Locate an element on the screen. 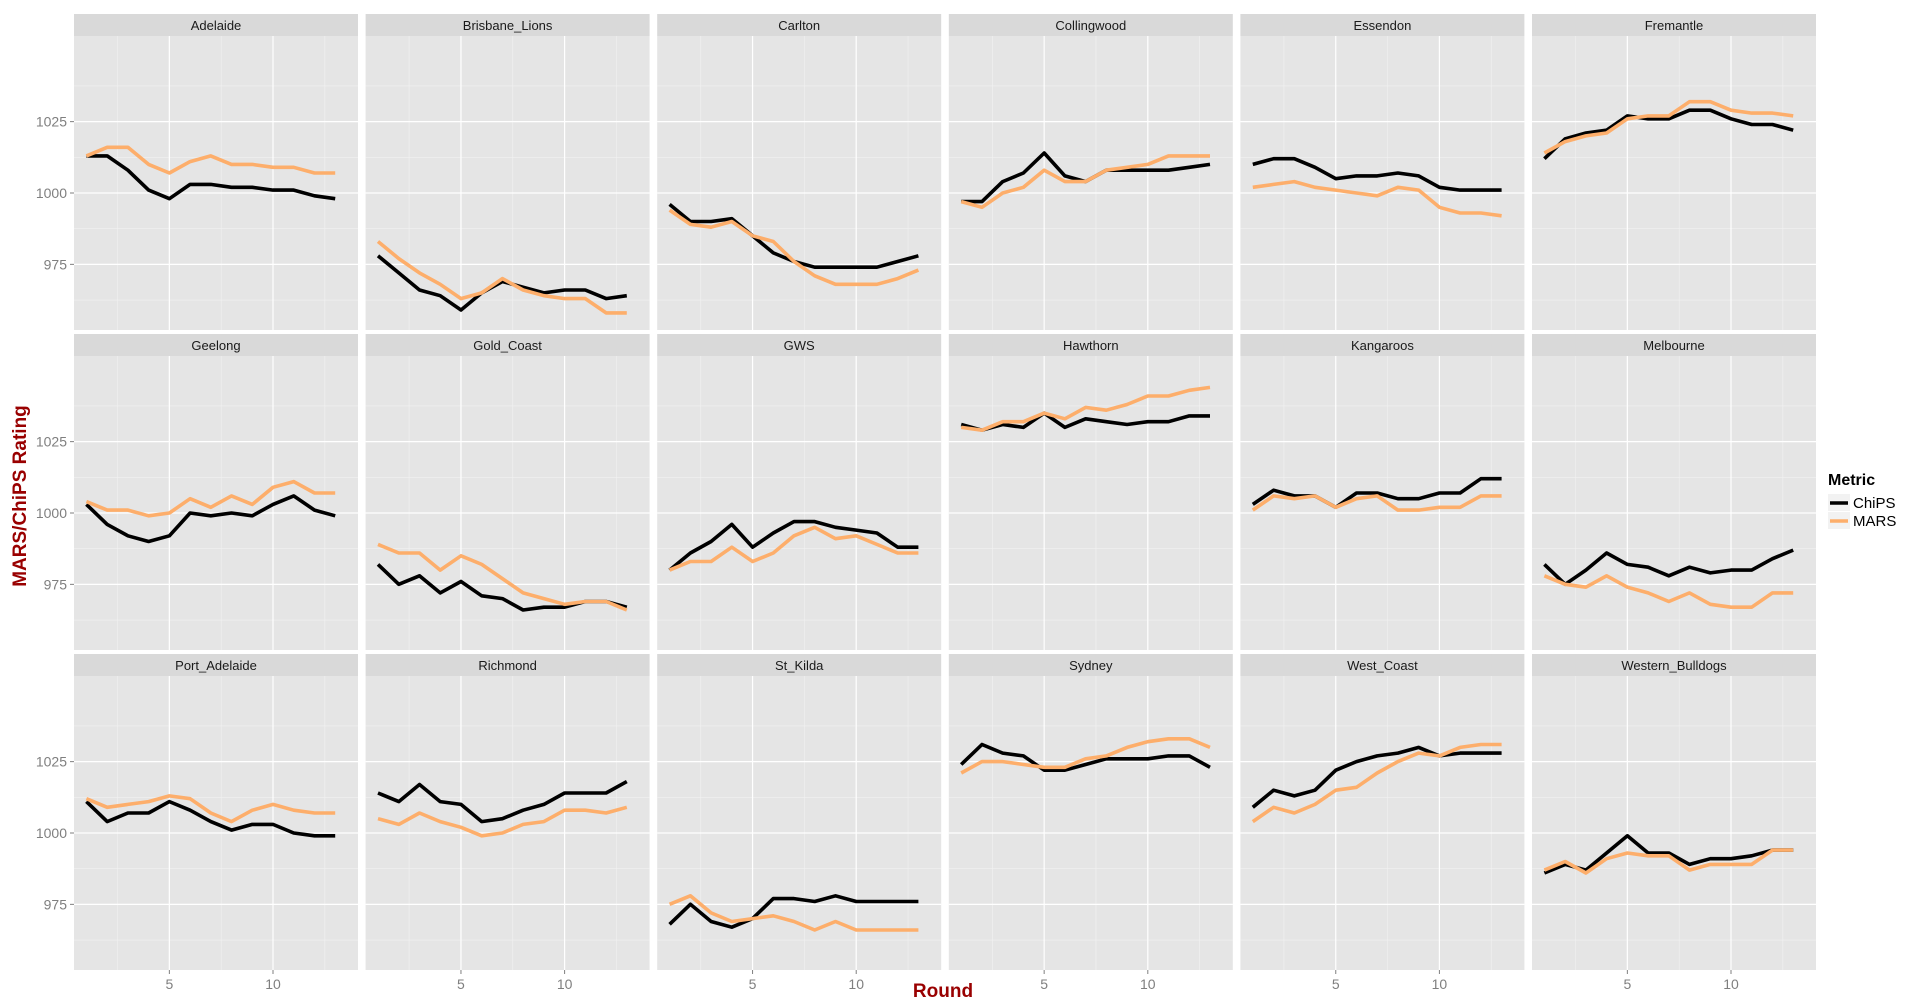  facet-strip-label: Geelong is located at coordinates (215, 345).